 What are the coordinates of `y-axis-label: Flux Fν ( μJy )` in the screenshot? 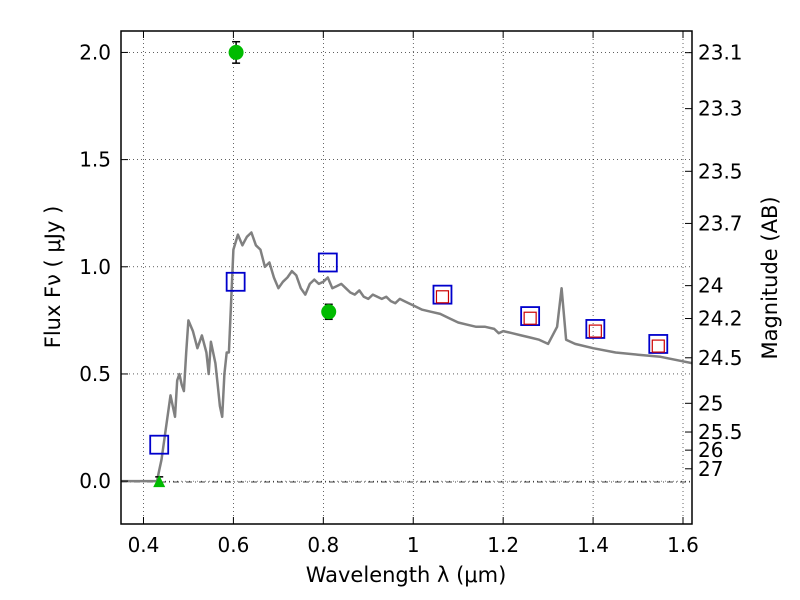 It's located at (53, 277).